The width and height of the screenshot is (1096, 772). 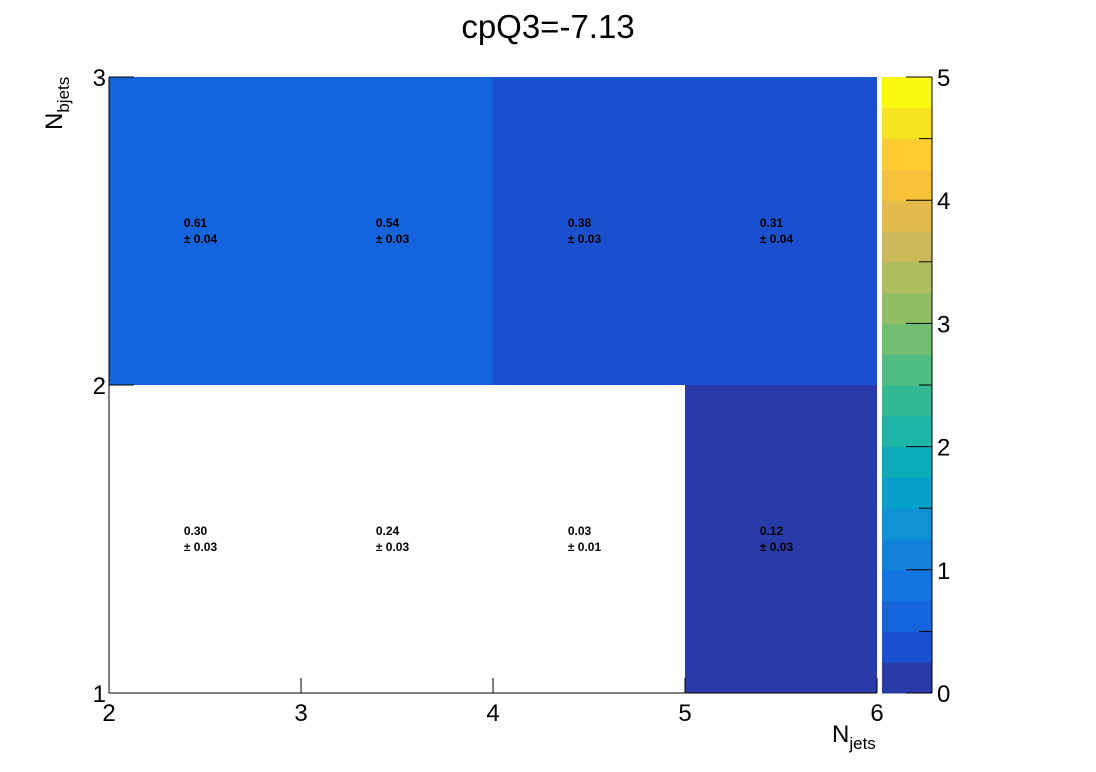 I want to click on x-tick-label: 2, so click(x=108, y=713).